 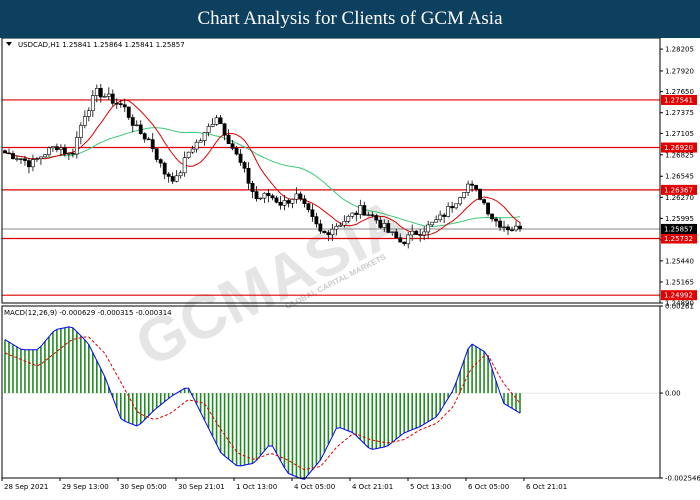 What do you see at coordinates (679, 177) in the screenshot?
I see `price-tick-label: 1.26545` at bounding box center [679, 177].